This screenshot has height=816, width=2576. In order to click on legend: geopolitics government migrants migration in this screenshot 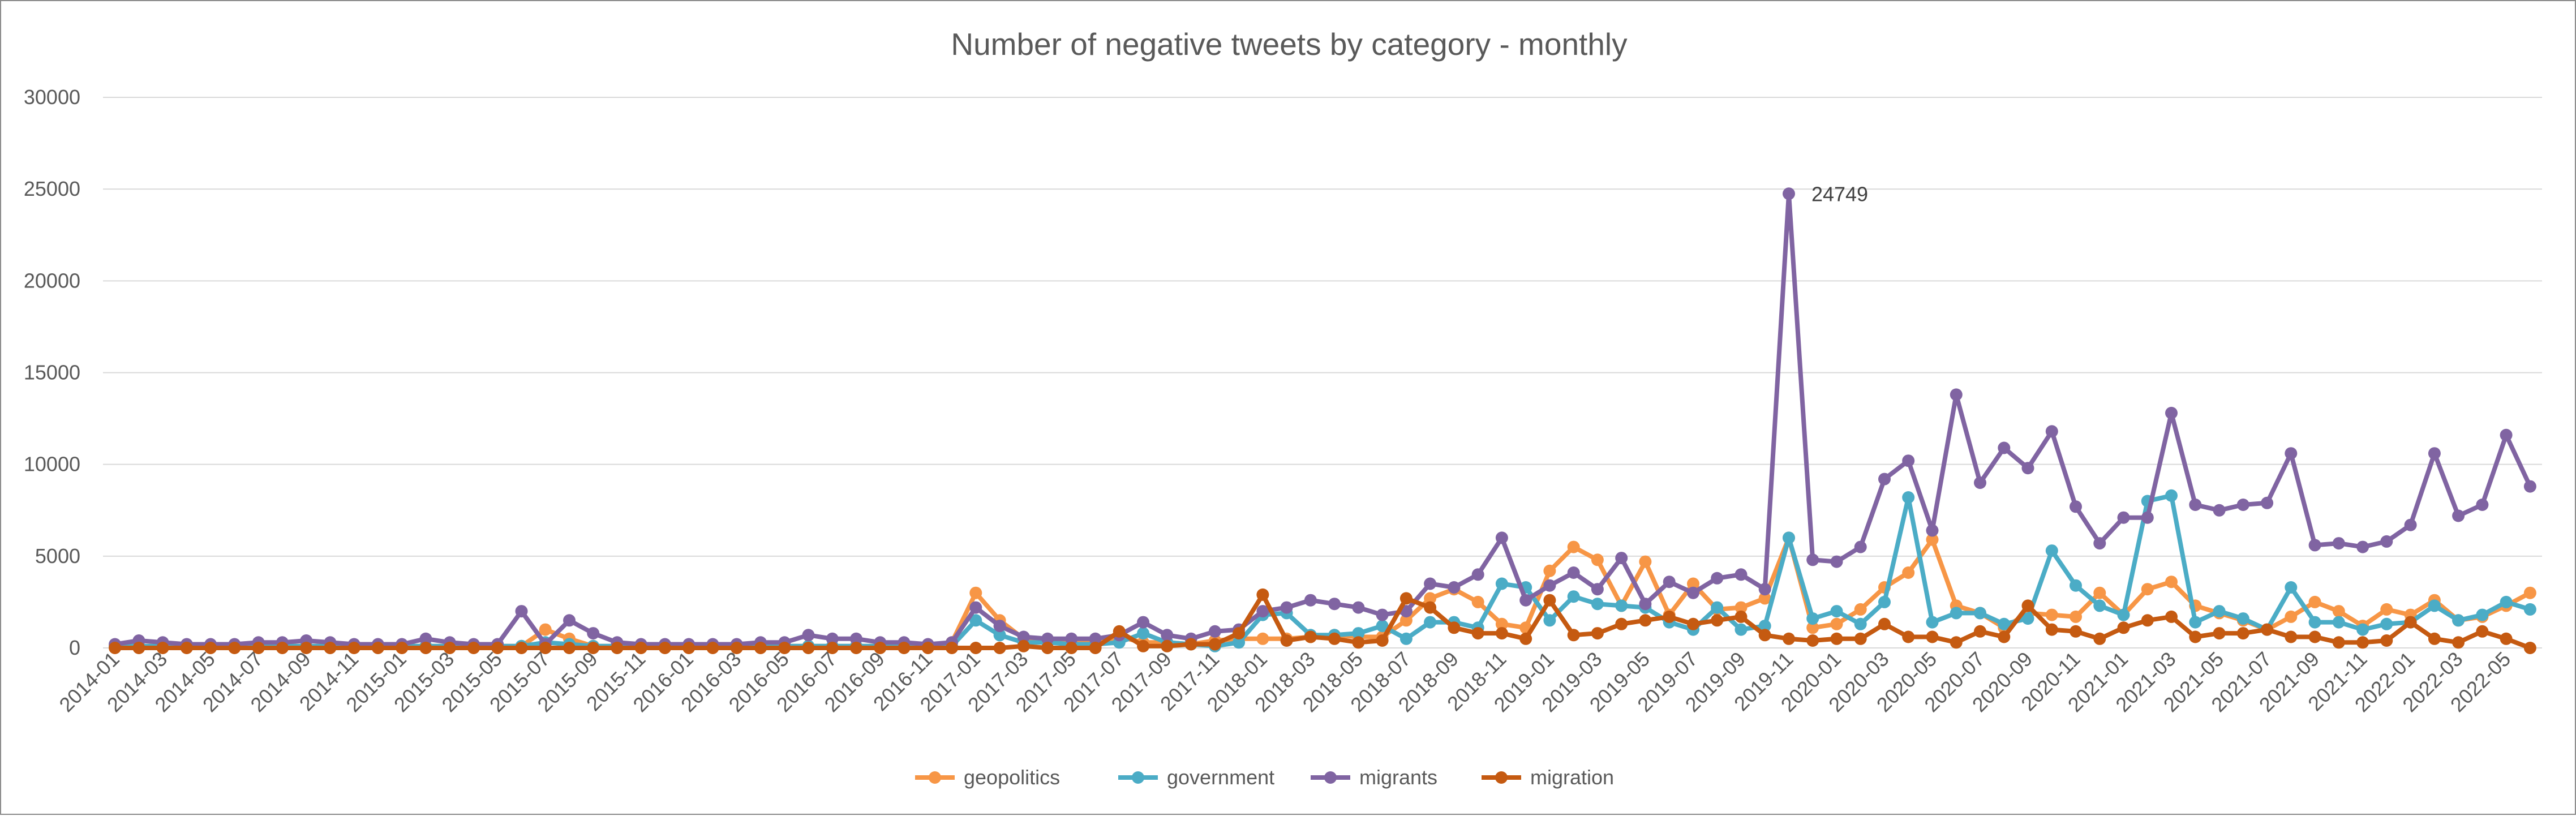, I will do `click(1264, 777)`.